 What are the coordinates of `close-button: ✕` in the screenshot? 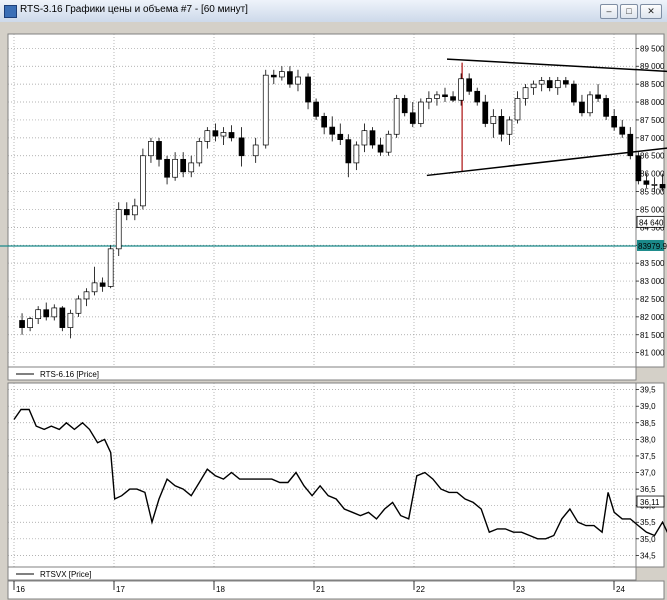 It's located at (651, 11).